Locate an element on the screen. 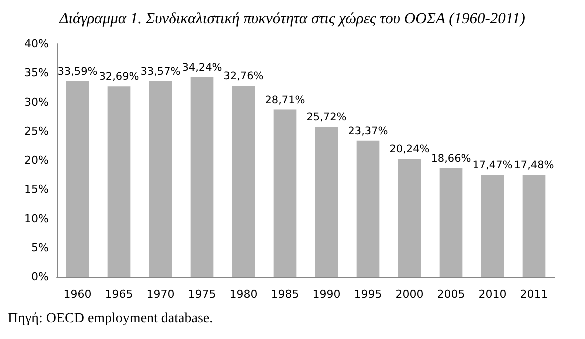 The image size is (585, 339). x-tick-label: 2005 is located at coordinates (451, 294).